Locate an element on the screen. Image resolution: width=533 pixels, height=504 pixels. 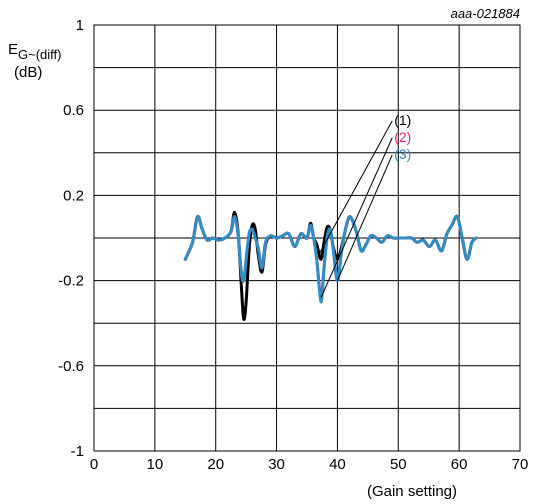
y-axis-unit: (dB) is located at coordinates (28, 72).